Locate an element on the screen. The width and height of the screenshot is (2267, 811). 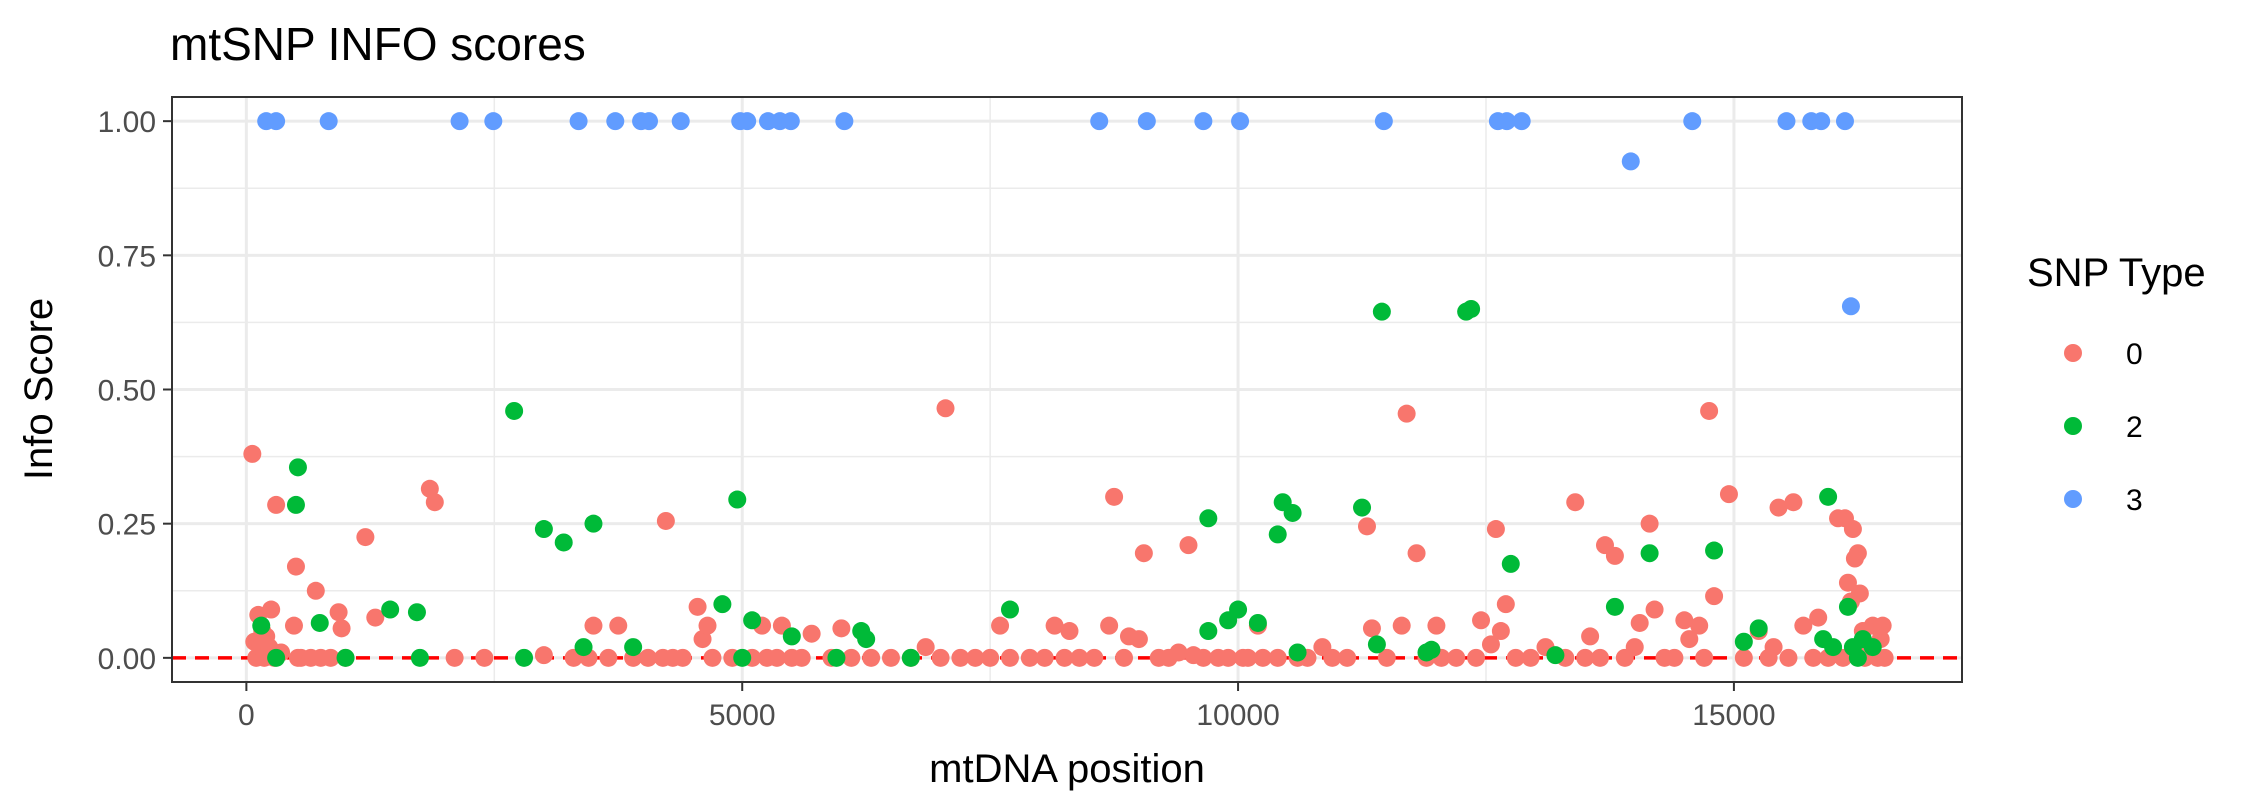
y-tick-label: 0.50 is located at coordinates (127, 391).